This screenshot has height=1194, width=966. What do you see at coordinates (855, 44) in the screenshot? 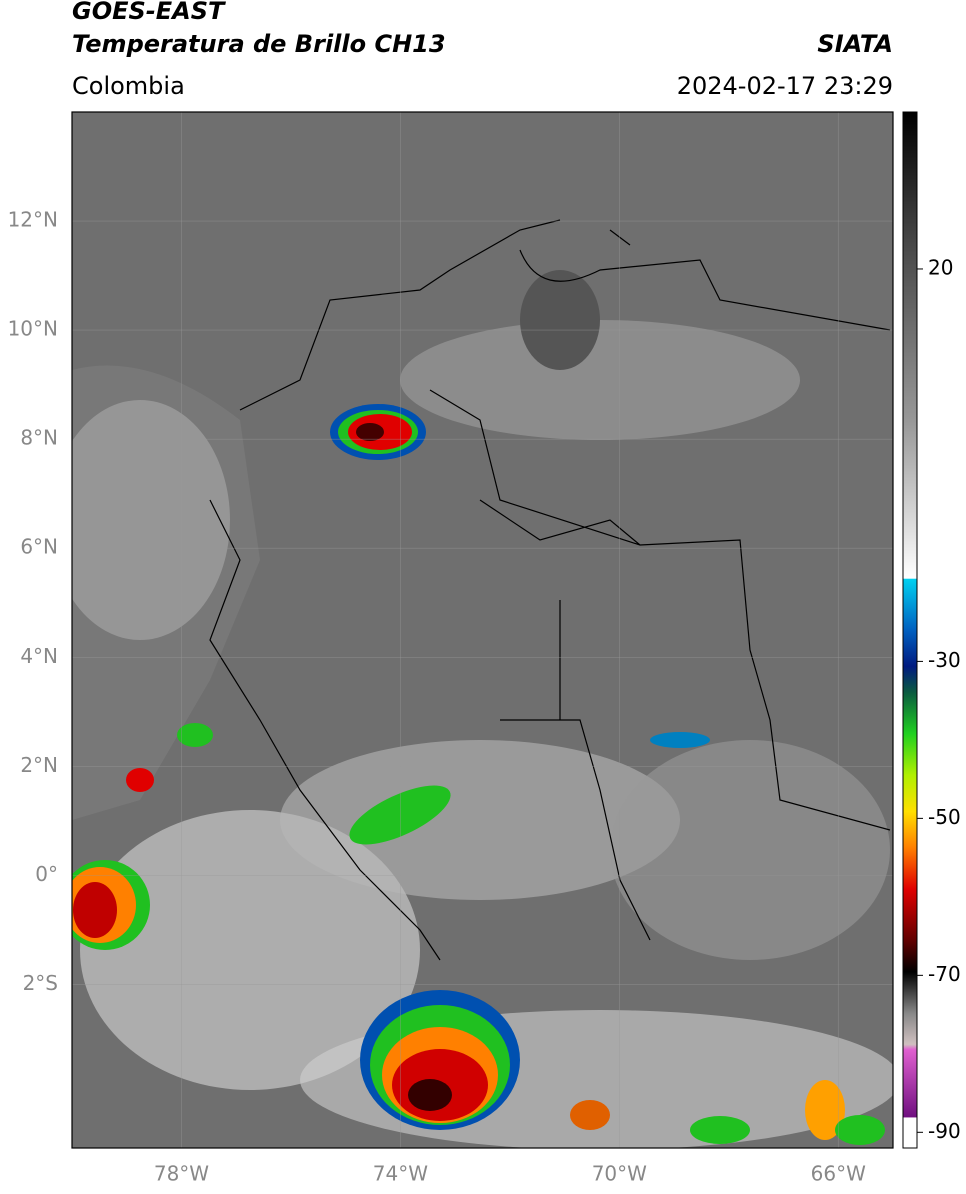
I see `source: SIATA` at bounding box center [855, 44].